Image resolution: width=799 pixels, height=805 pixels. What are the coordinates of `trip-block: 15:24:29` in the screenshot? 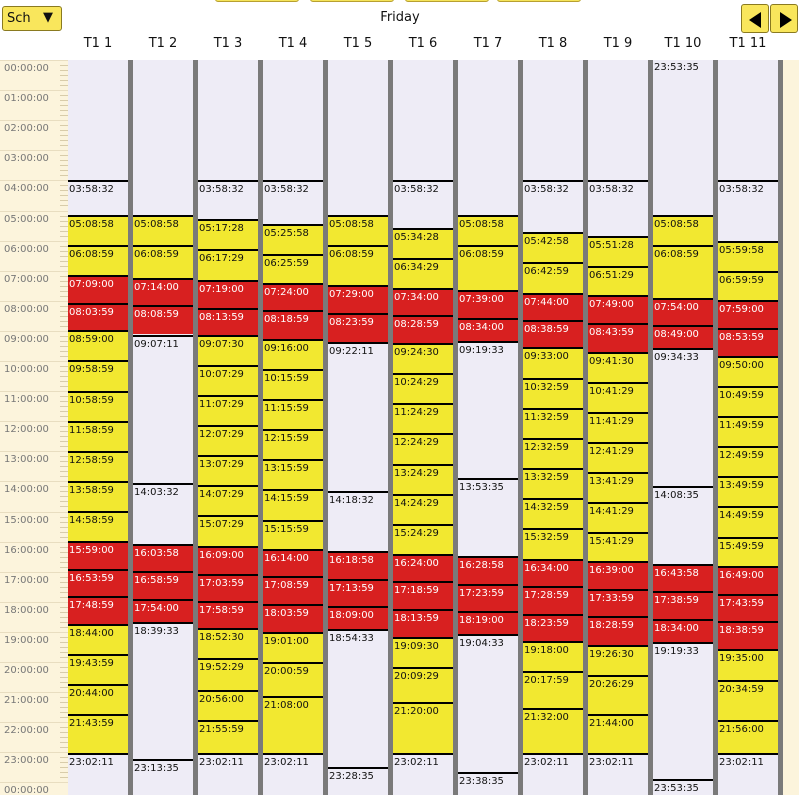 It's located at (423, 538).